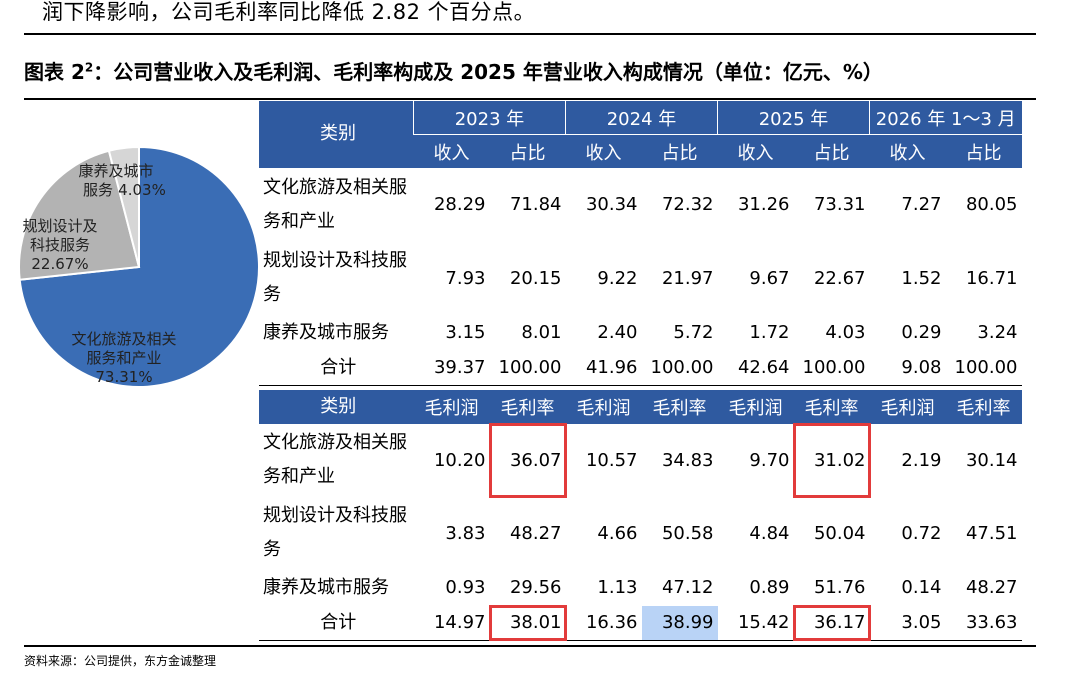 The width and height of the screenshot is (1080, 683). I want to click on table-cell: 30.14, so click(991, 460).